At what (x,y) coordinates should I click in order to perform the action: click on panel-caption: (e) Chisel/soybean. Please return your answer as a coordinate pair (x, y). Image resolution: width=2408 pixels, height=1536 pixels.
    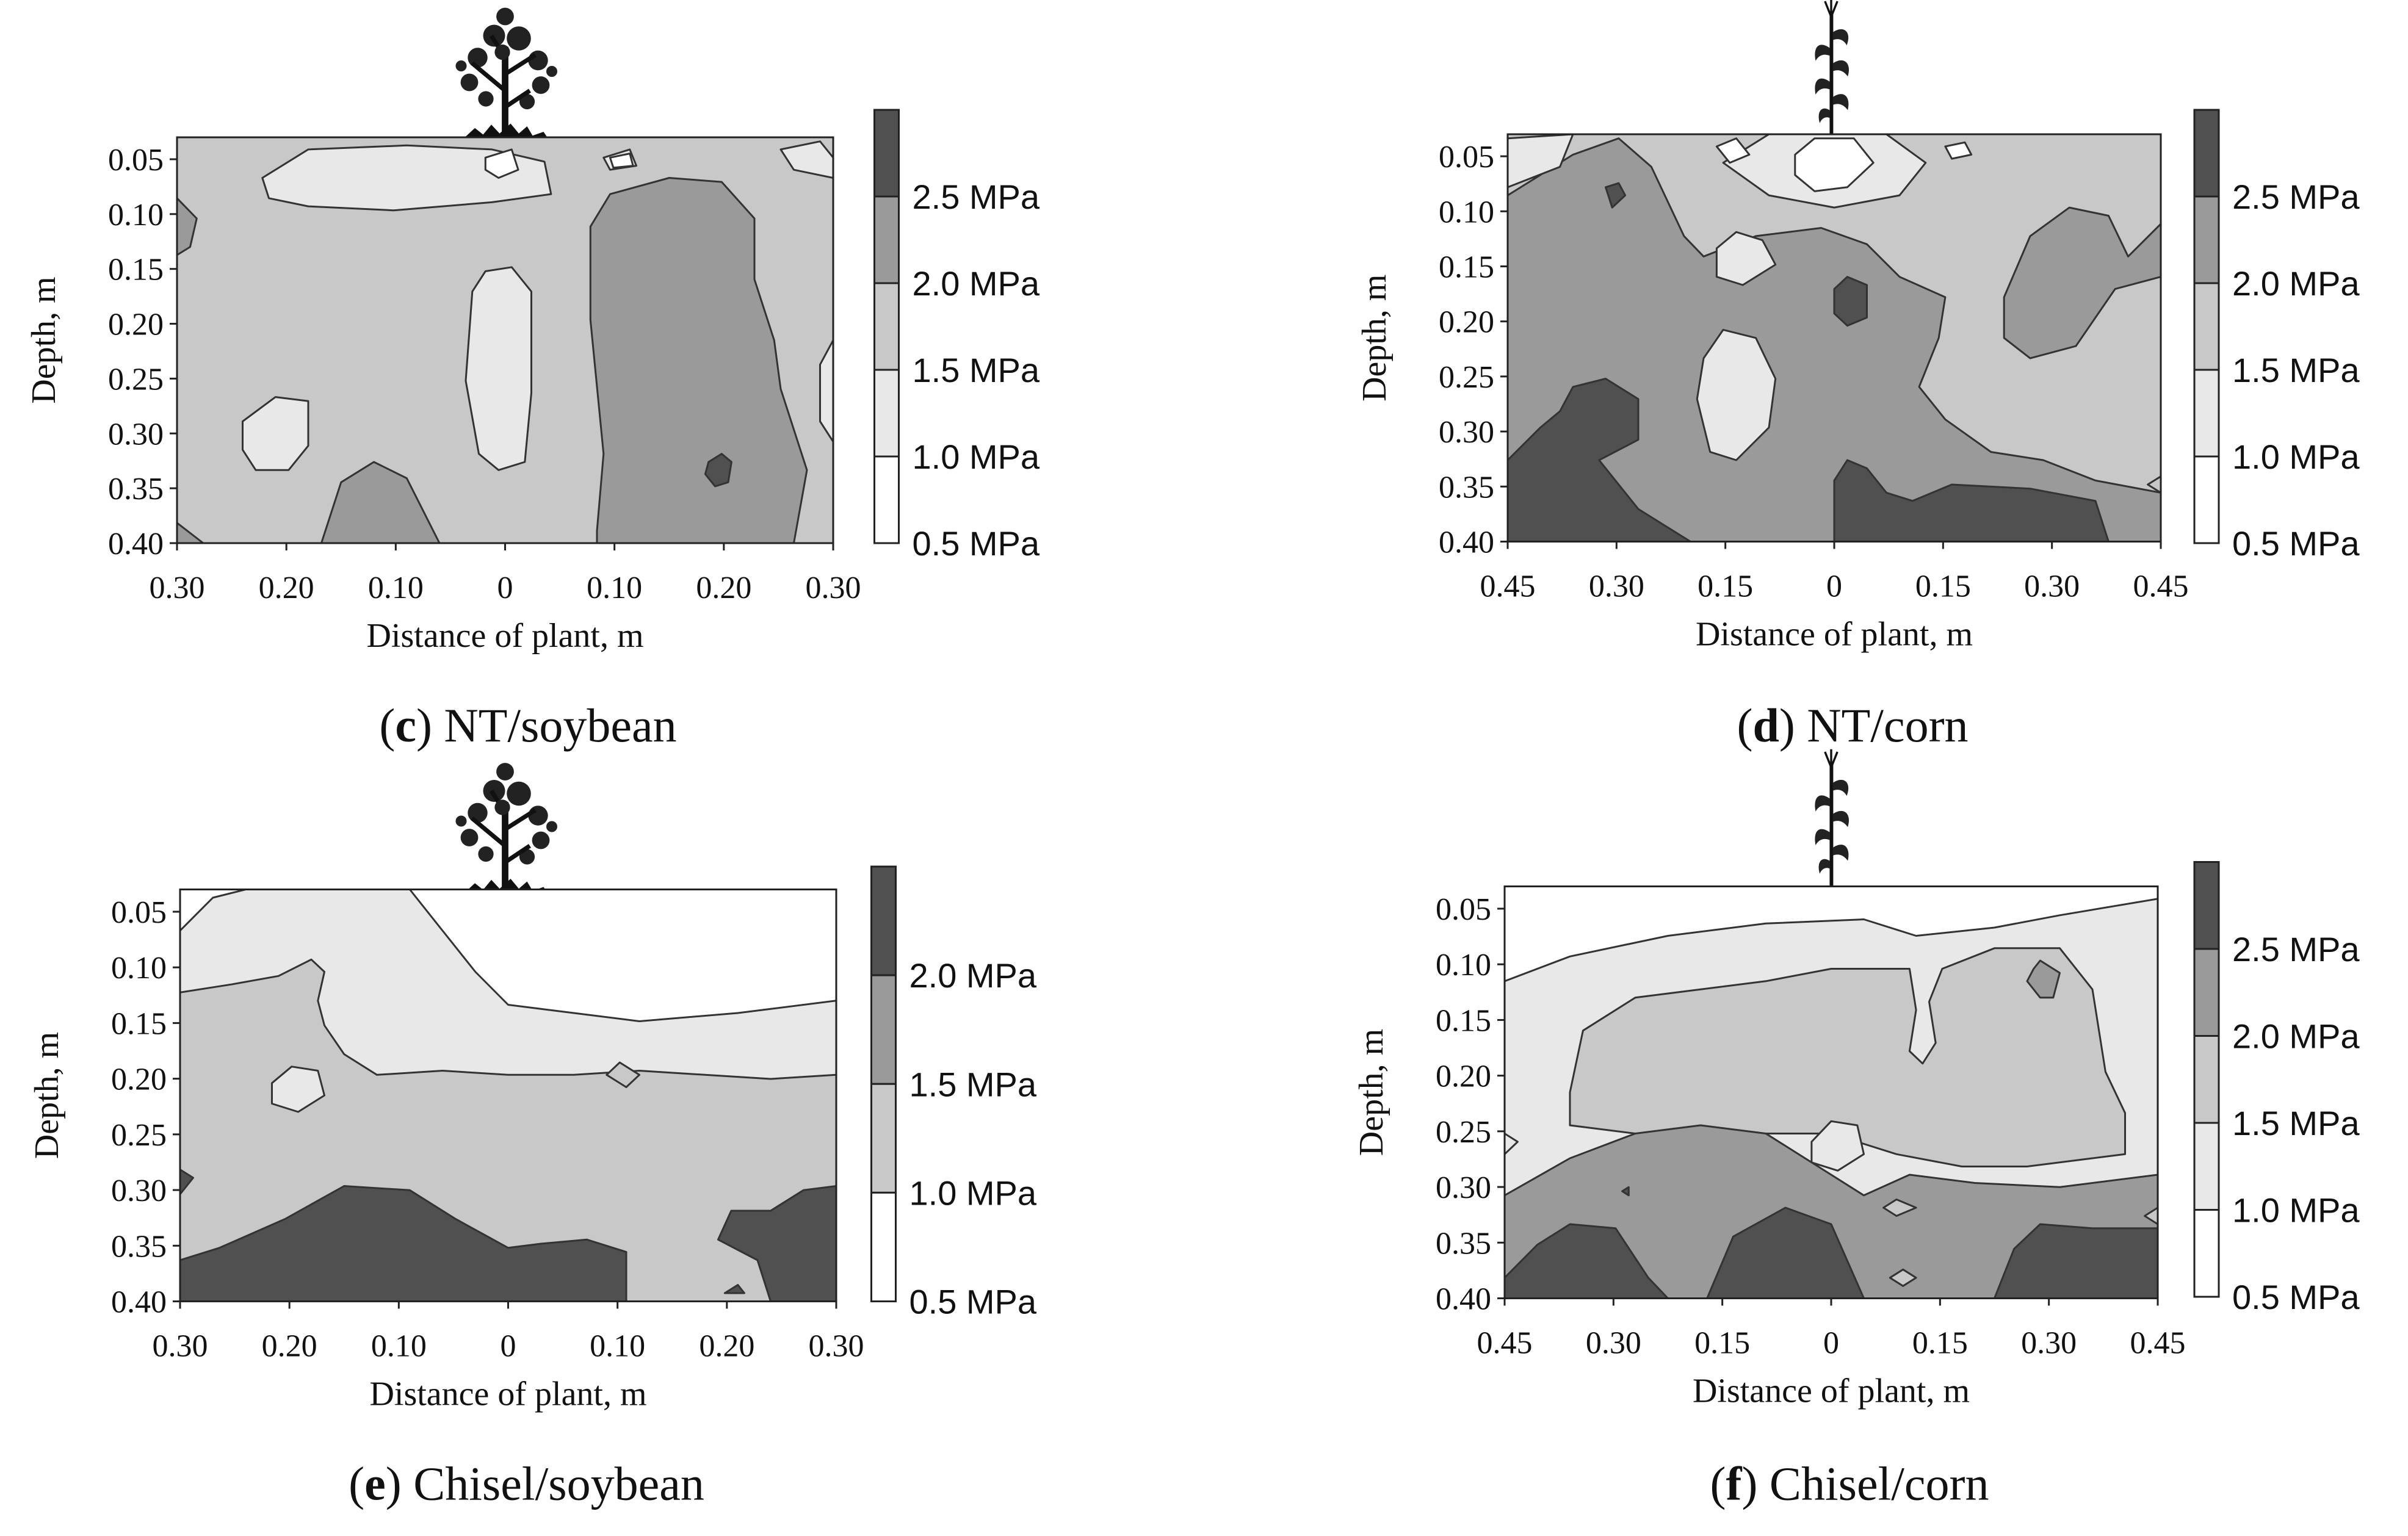
    Looking at the image, I should click on (526, 1483).